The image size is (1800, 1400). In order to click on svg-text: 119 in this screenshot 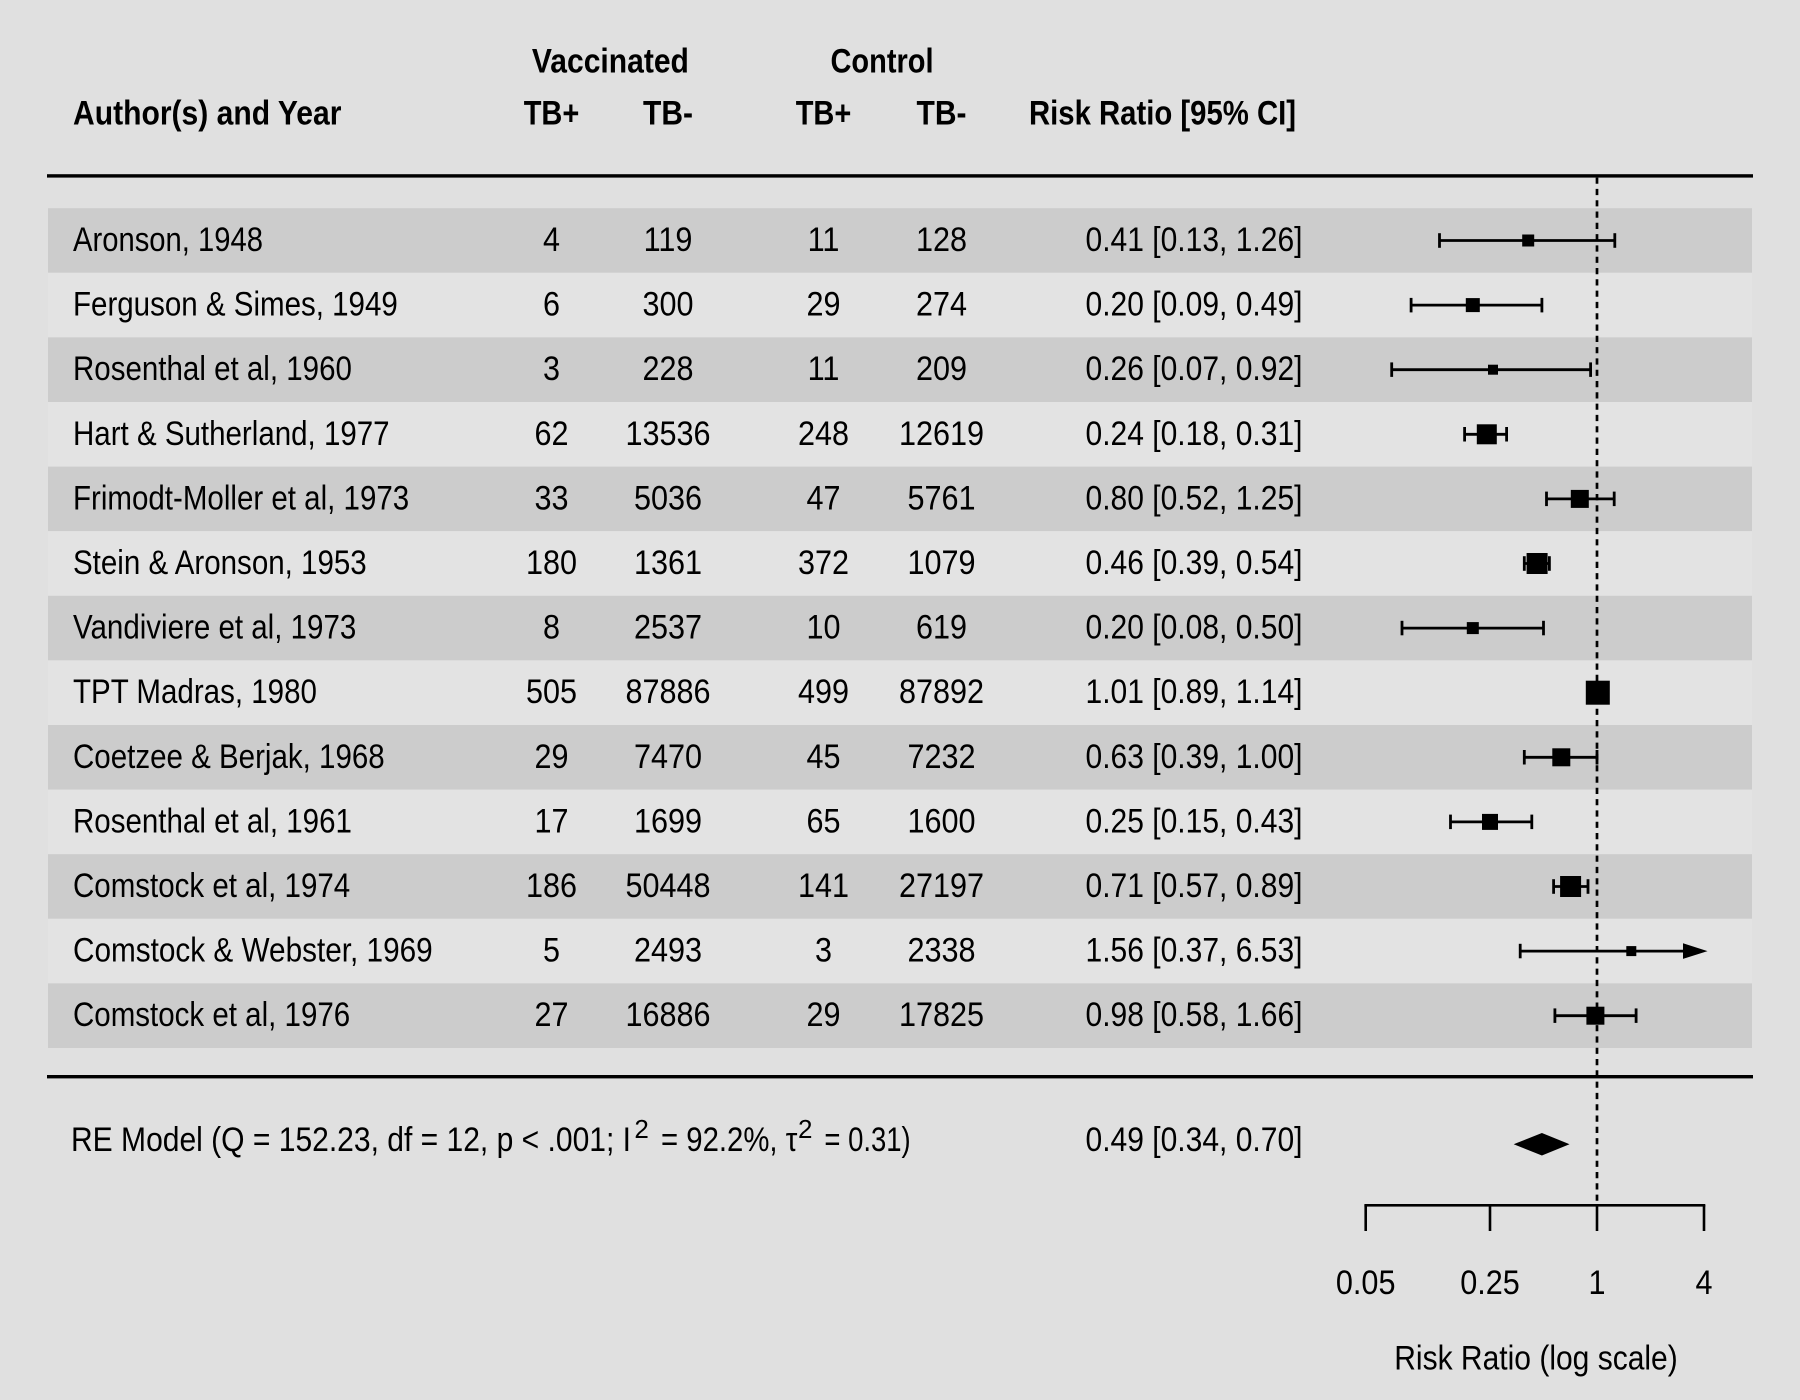, I will do `click(668, 240)`.